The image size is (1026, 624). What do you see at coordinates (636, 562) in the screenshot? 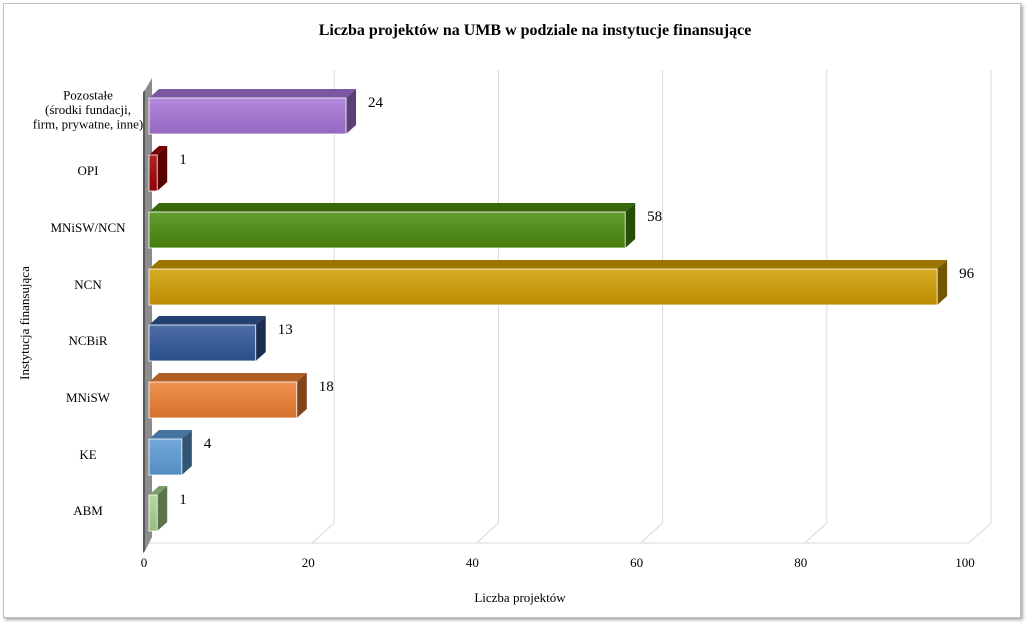
I see `x-tick-label: 60` at bounding box center [636, 562].